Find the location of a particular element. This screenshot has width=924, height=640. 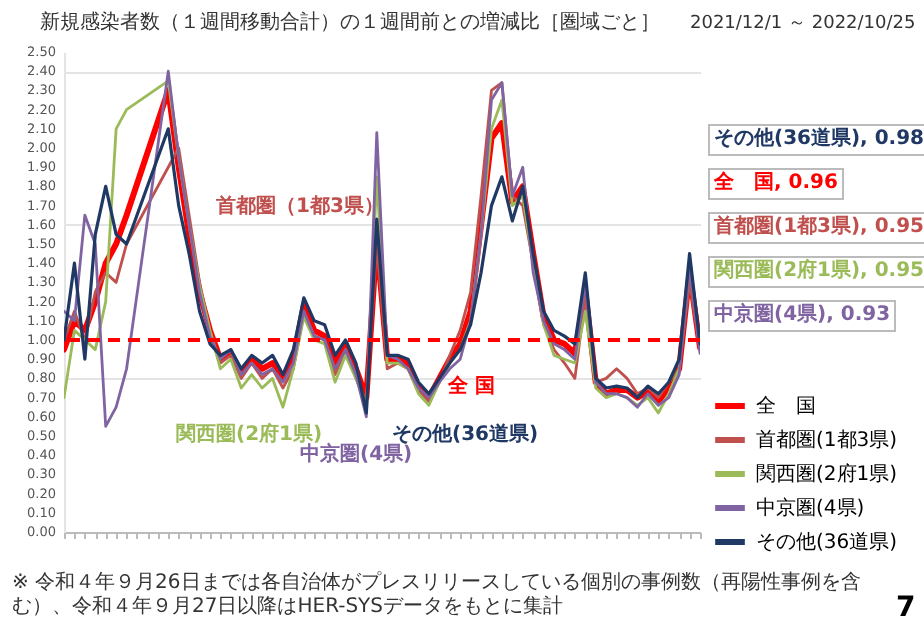

legend-label: その他(36道県) is located at coordinates (827, 542).